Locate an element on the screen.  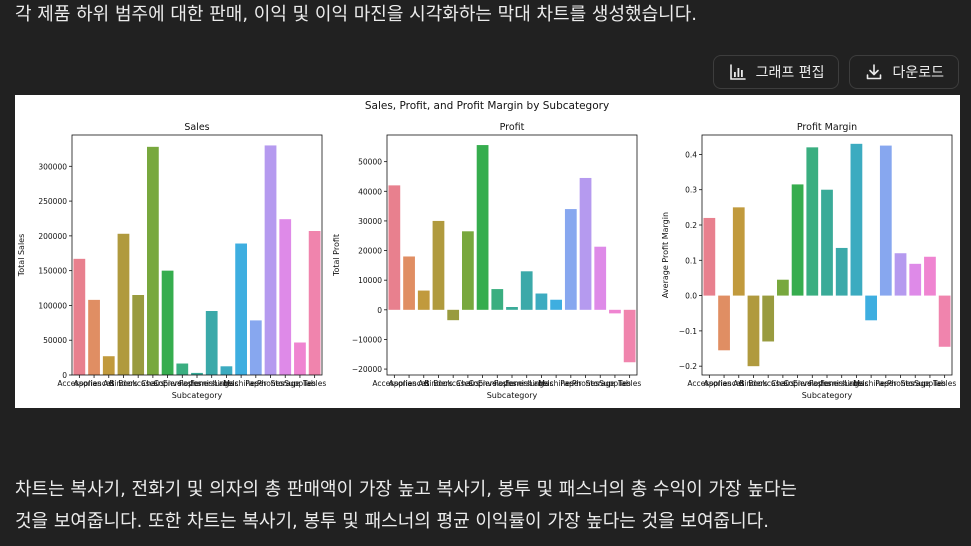
x-tick-label: Supplies is located at coordinates (615, 383).